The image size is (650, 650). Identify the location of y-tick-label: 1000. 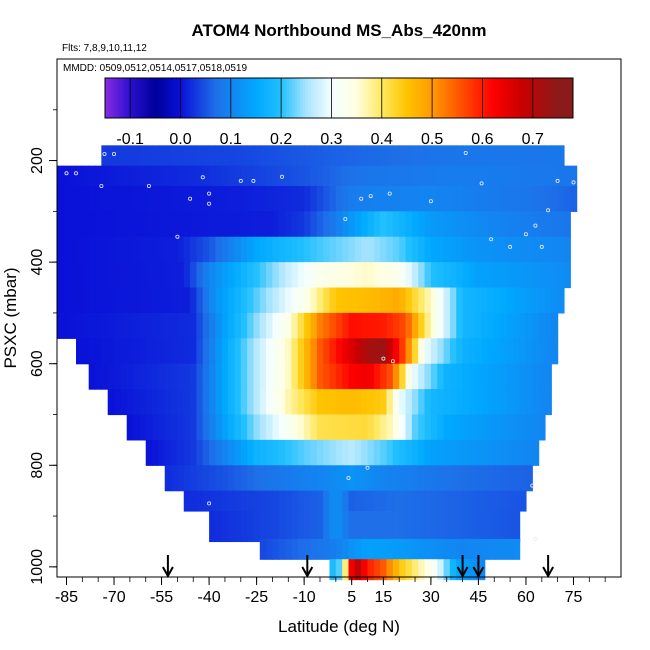
(37, 567).